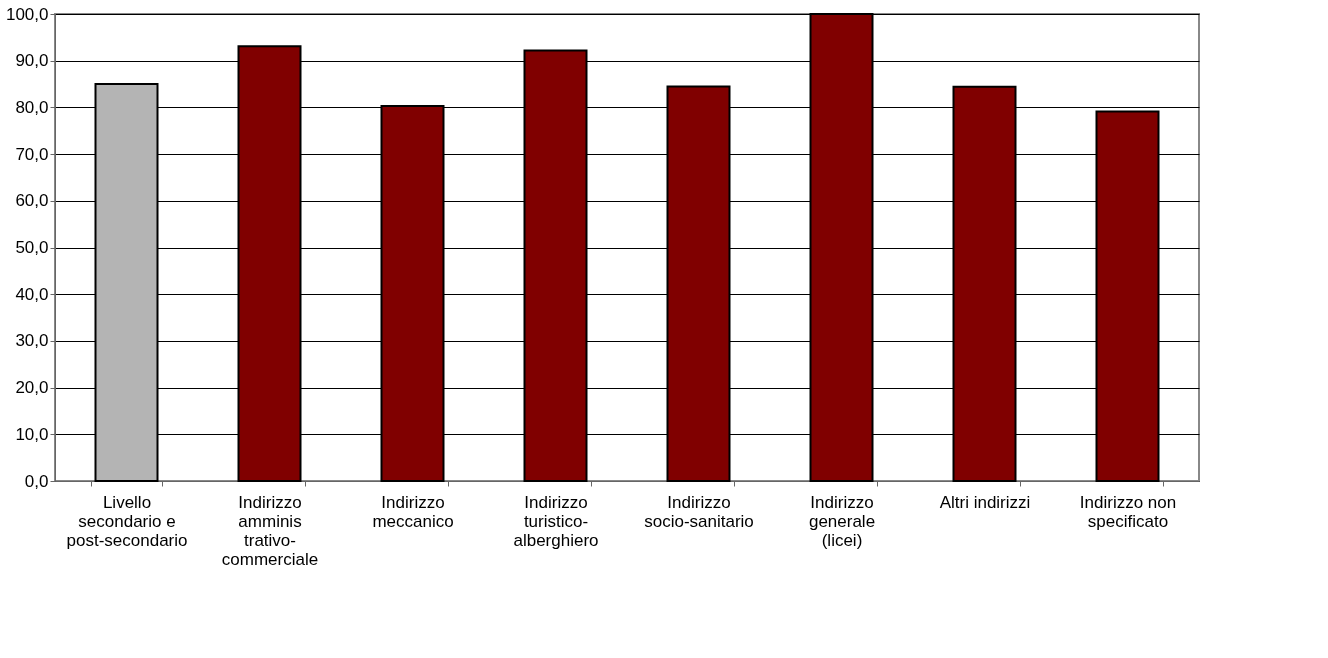 This screenshot has width=1328, height=658. Describe the element at coordinates (32, 107) in the screenshot. I see `y-tick-label: 80,0` at that location.